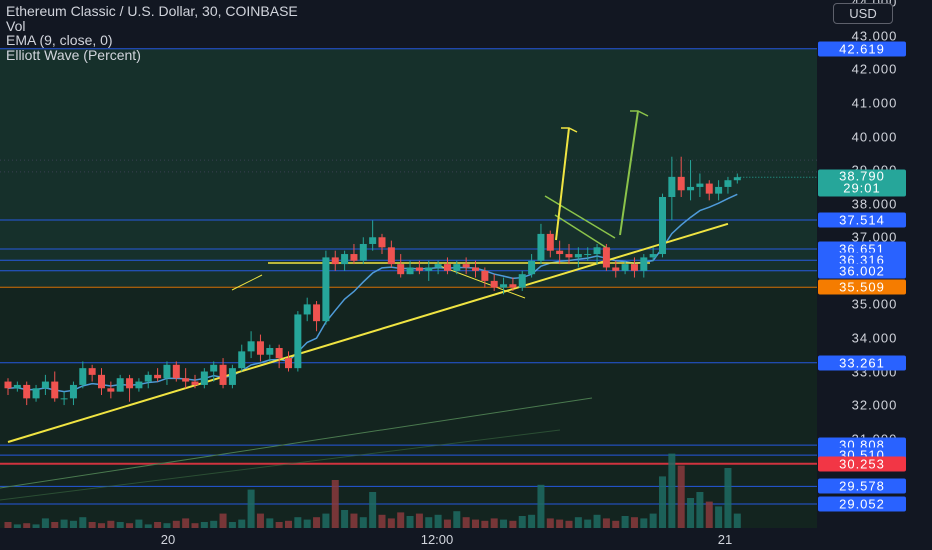 The image size is (932, 550). What do you see at coordinates (862, 271) in the screenshot?
I see `price-level-tag: 36.002` at bounding box center [862, 271].